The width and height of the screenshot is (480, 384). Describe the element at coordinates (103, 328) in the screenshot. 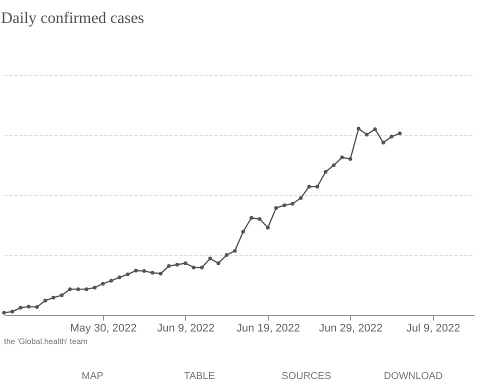

I see `x-tick-label: May 30, 2022` at that location.